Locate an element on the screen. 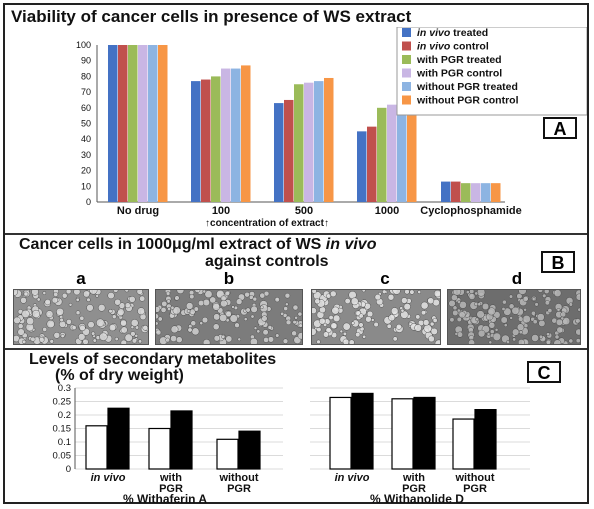 This screenshot has height=509, width=594. y-tick-label: 70 is located at coordinates (86, 92).